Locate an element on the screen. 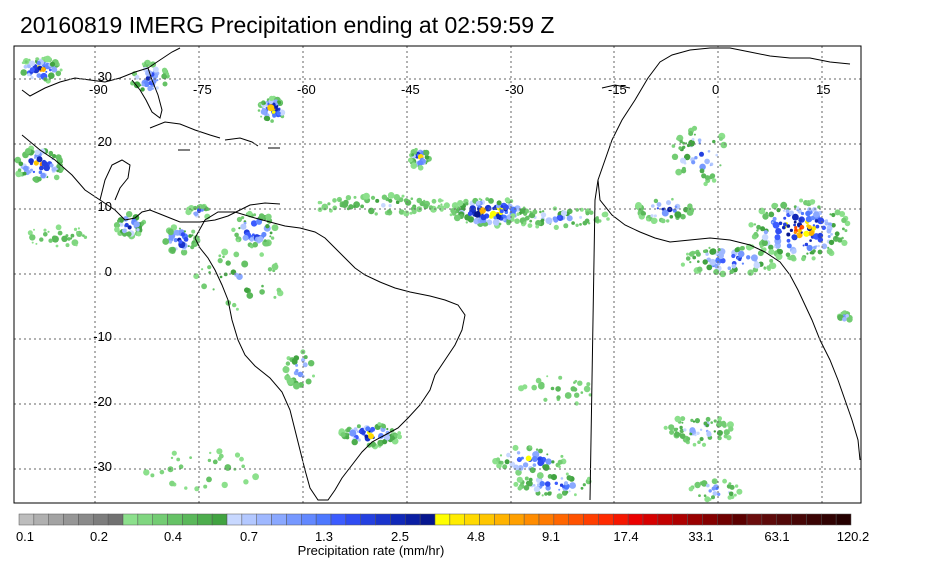  coastline-cuba is located at coordinates (185, 130).